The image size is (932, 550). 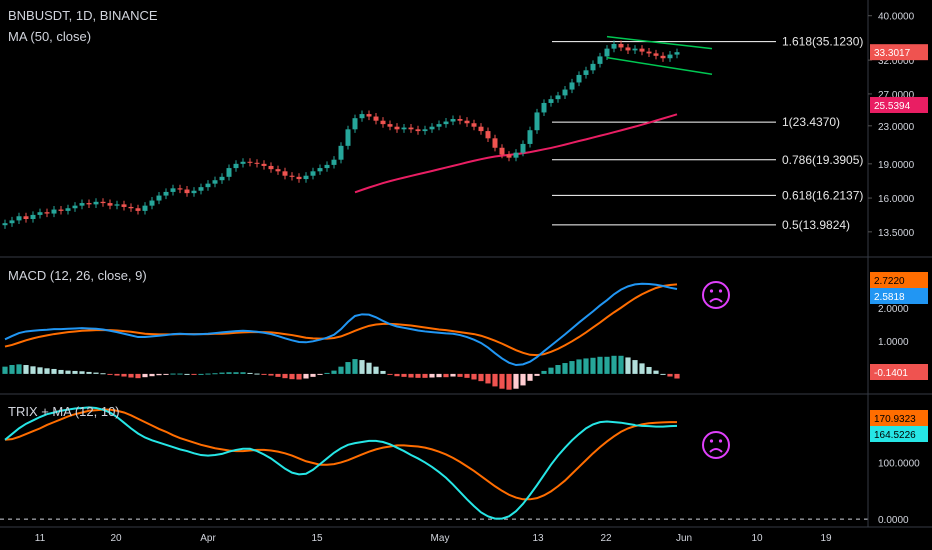 I want to click on channel-lower-line, so click(x=659, y=66).